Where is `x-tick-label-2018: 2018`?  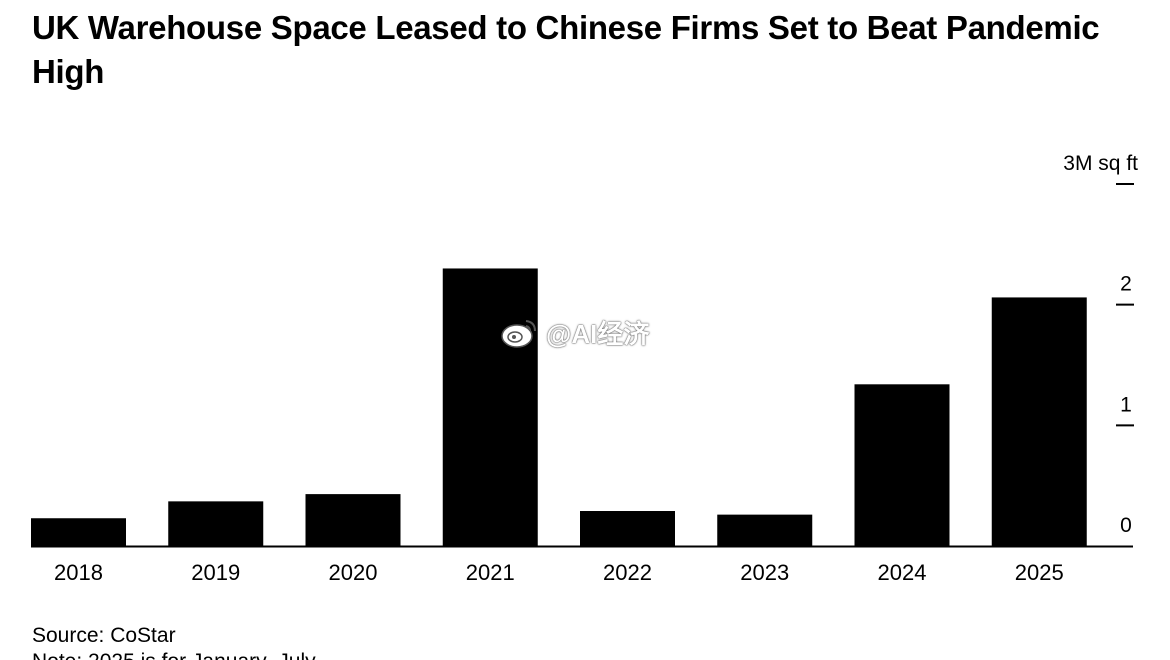
x-tick-label-2018: 2018 is located at coordinates (78, 572).